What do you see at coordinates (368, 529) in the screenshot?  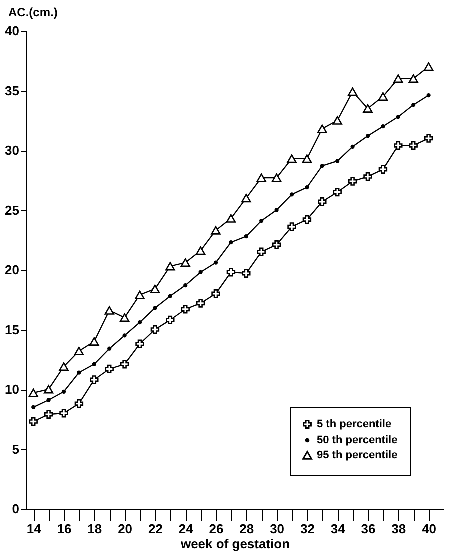 I see `x-tick-label: 36` at bounding box center [368, 529].